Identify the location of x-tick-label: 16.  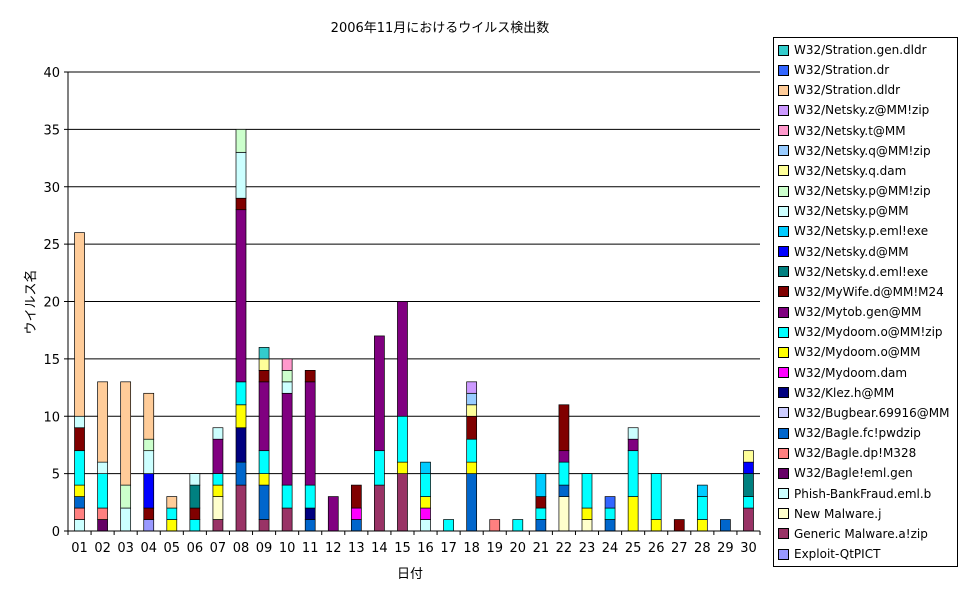
(425, 548).